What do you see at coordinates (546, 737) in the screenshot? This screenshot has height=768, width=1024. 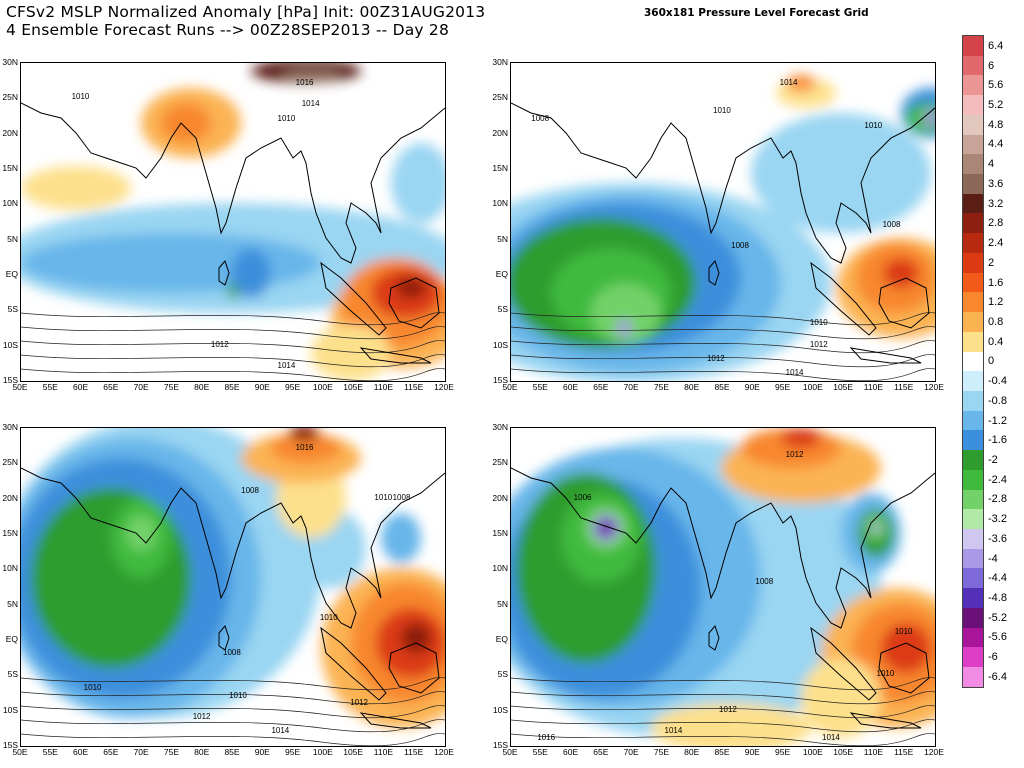 I see `isobar-label: 1016` at bounding box center [546, 737].